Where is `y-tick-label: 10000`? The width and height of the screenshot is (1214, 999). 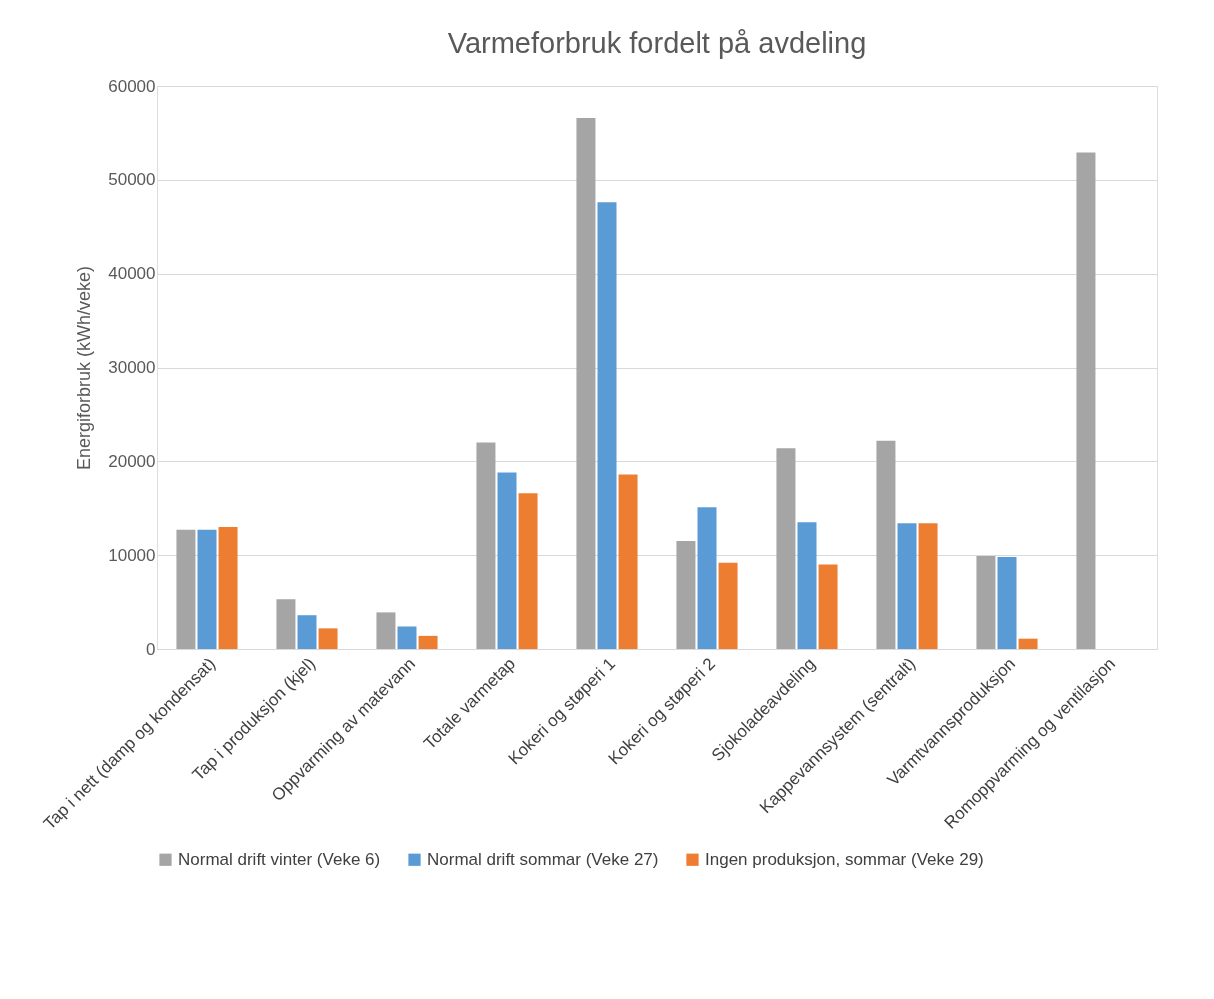 y-tick-label: 10000 is located at coordinates (132, 555).